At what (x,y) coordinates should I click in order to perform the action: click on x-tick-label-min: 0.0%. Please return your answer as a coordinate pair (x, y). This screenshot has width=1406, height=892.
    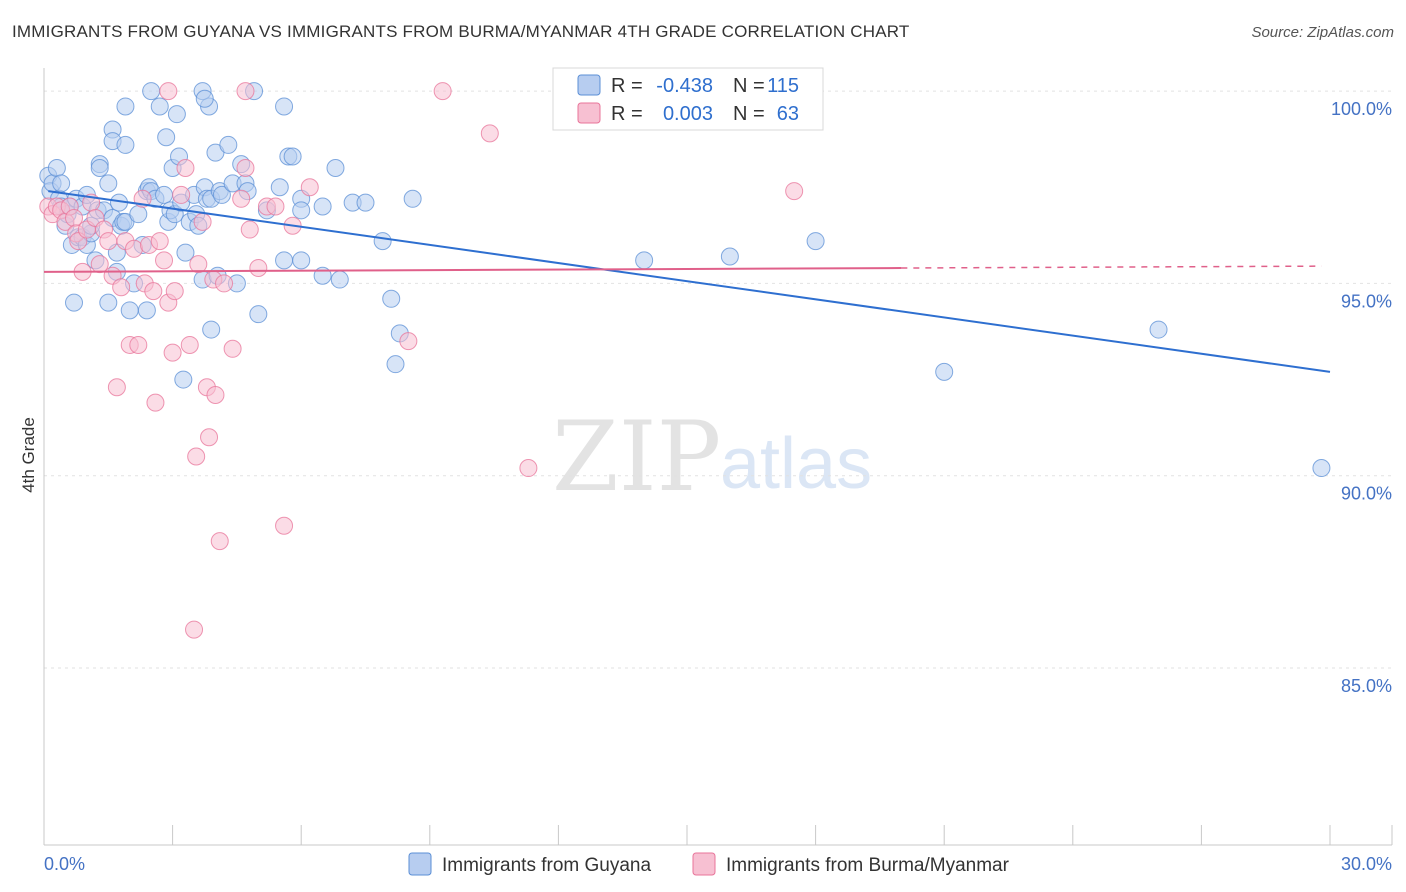
    Looking at the image, I should click on (64, 864).